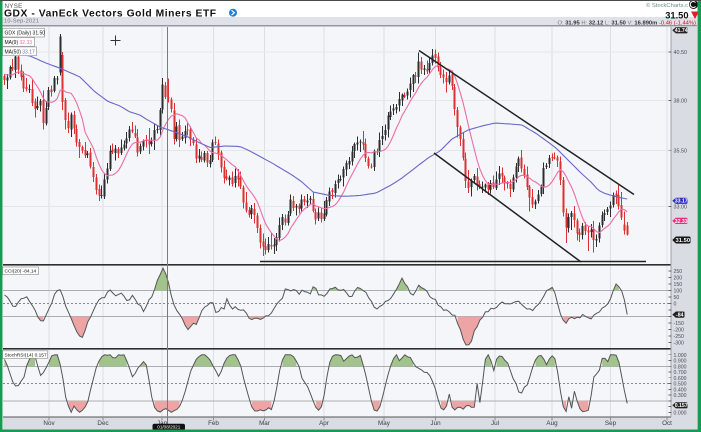 This screenshot has width=701, height=432. What do you see at coordinates (681, 406) in the screenshot?
I see `svg-text: 0.157` at bounding box center [681, 406].